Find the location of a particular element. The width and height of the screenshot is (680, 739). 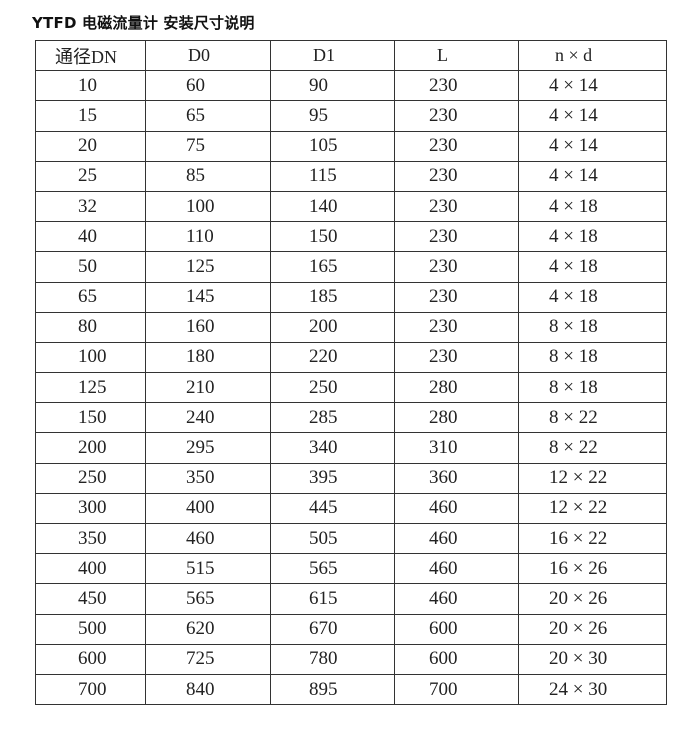

cell-d1: 895 is located at coordinates (332, 689).